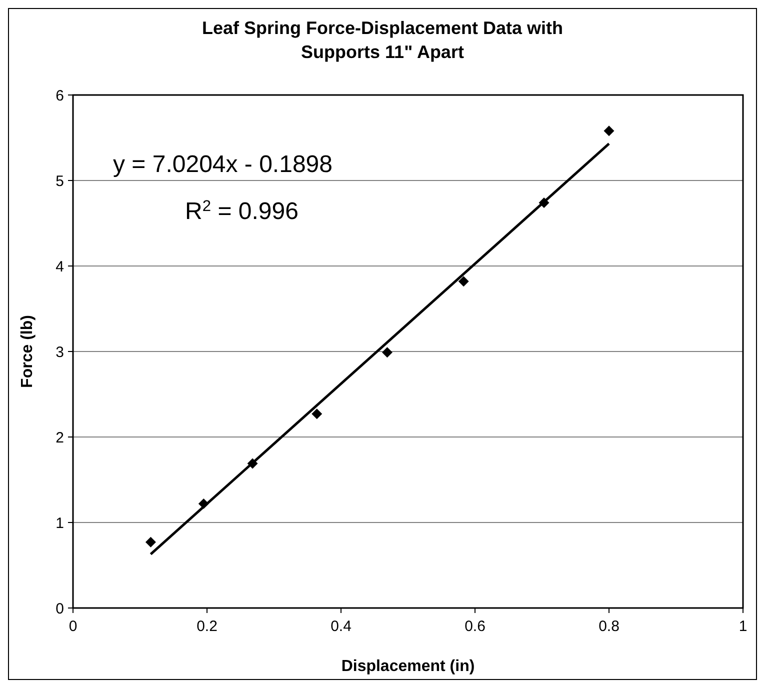 The width and height of the screenshot is (765, 688). I want to click on chart-title: Leaf Spring Force-Displacement Data with Supports 11" Apart, so click(383, 40).